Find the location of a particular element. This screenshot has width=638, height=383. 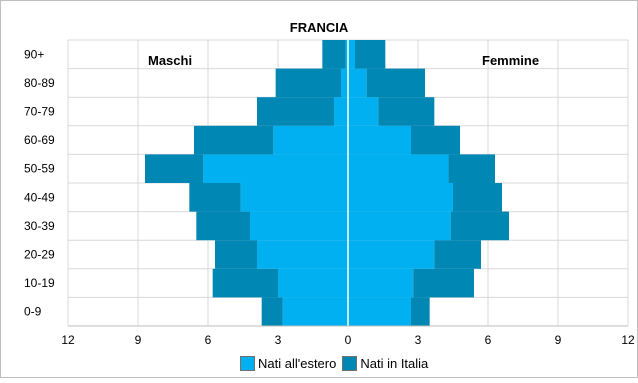

y-tick-label: 40-49 is located at coordinates (39, 197).